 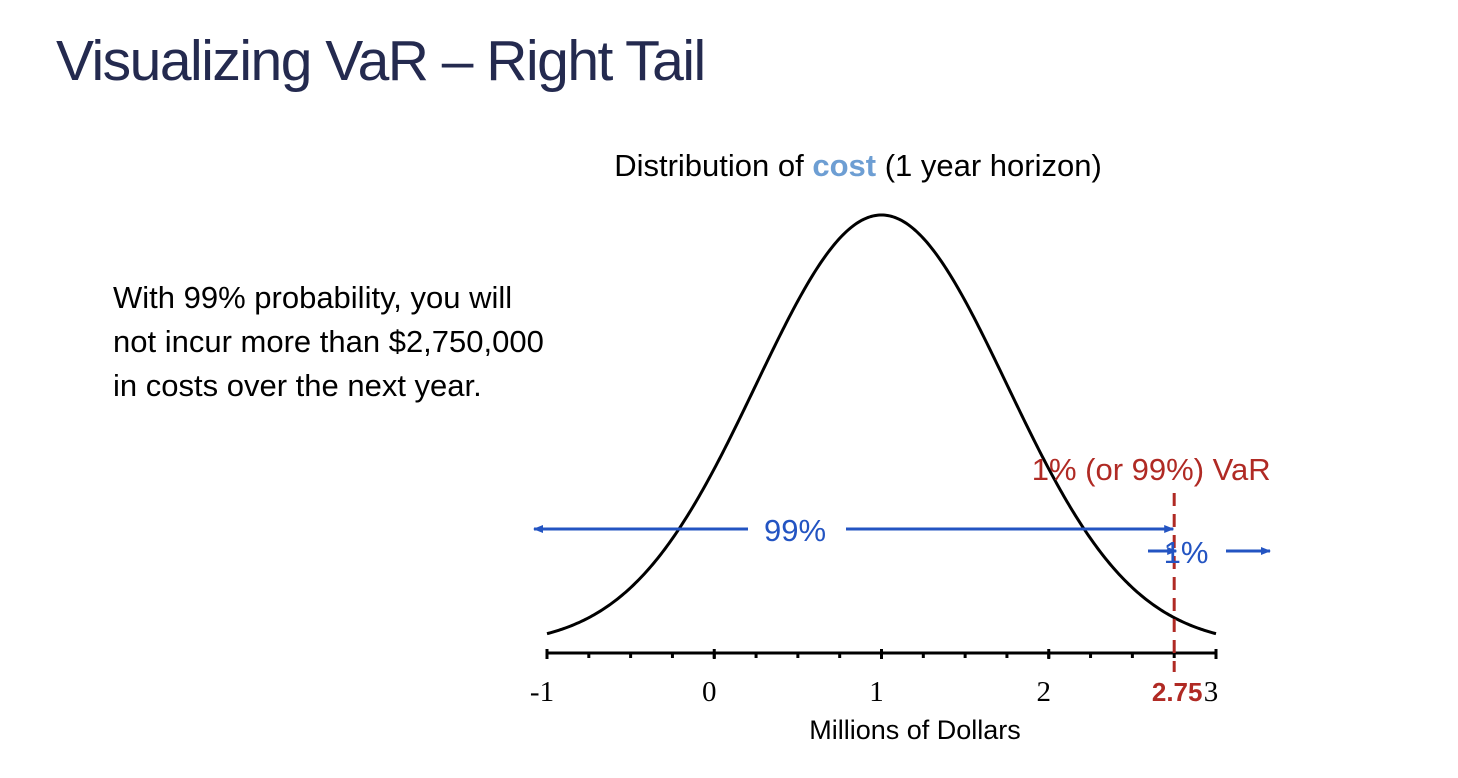 I want to click on slide-title: Visualizing VaR – Right Tail, so click(x=381, y=61).